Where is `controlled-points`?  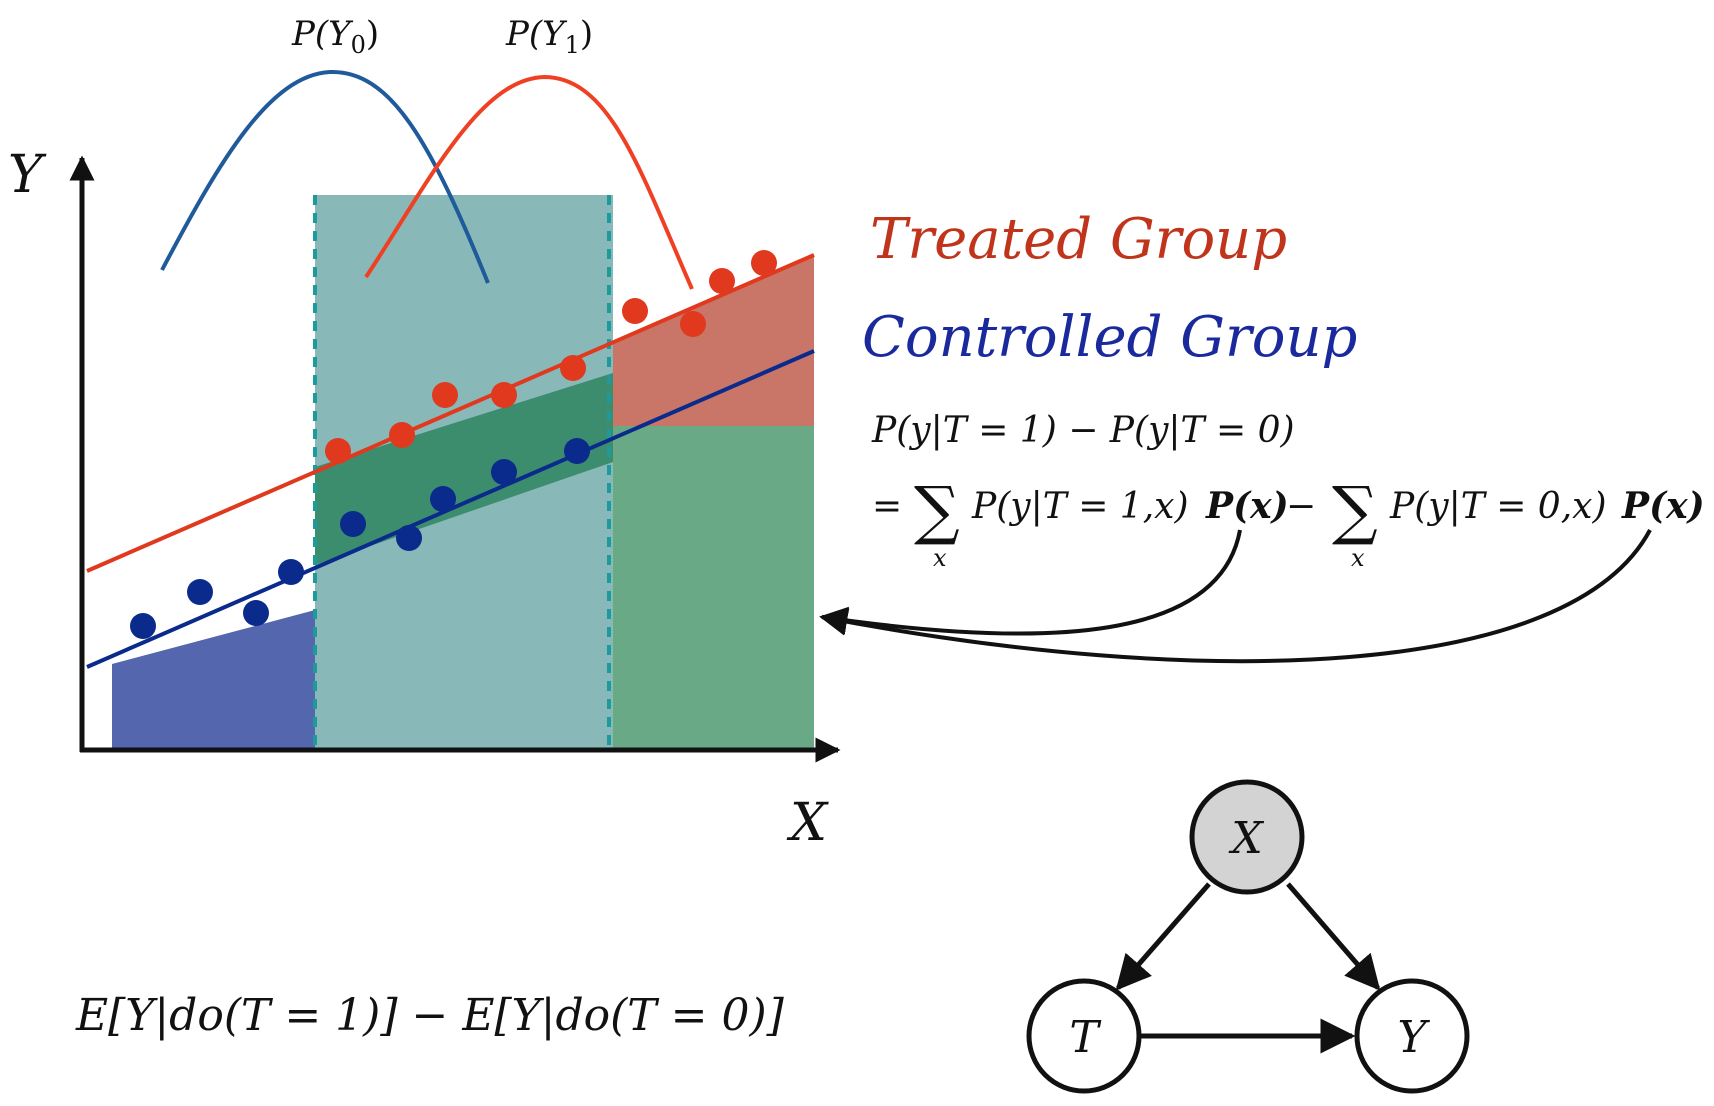 controlled-points is located at coordinates (360, 538).